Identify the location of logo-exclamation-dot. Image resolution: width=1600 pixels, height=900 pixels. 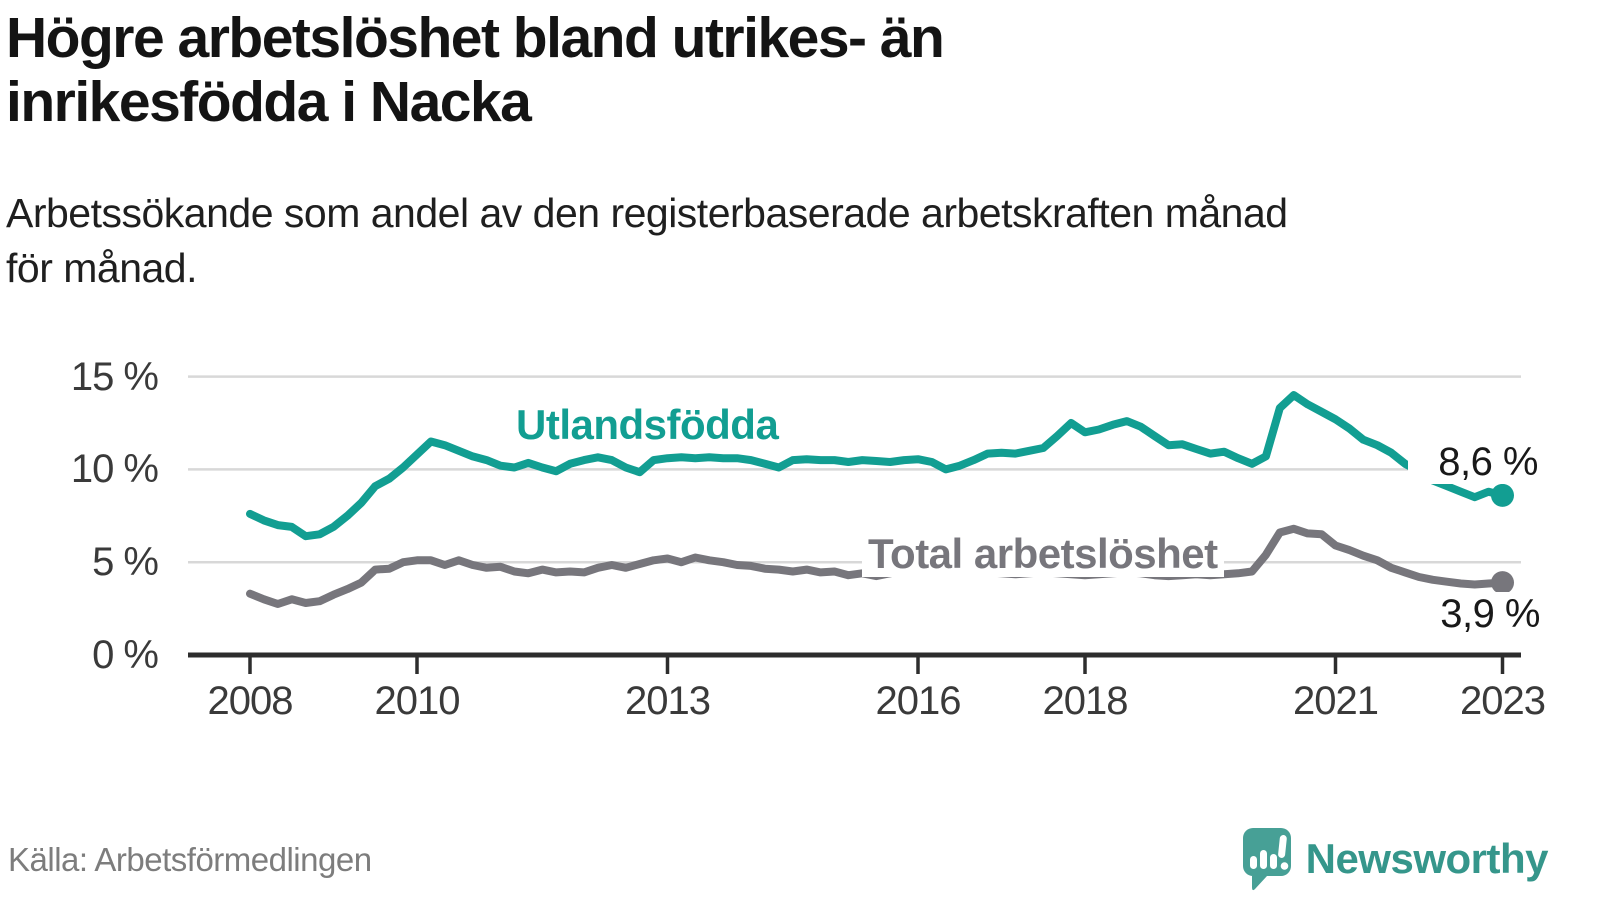
(1284, 866).